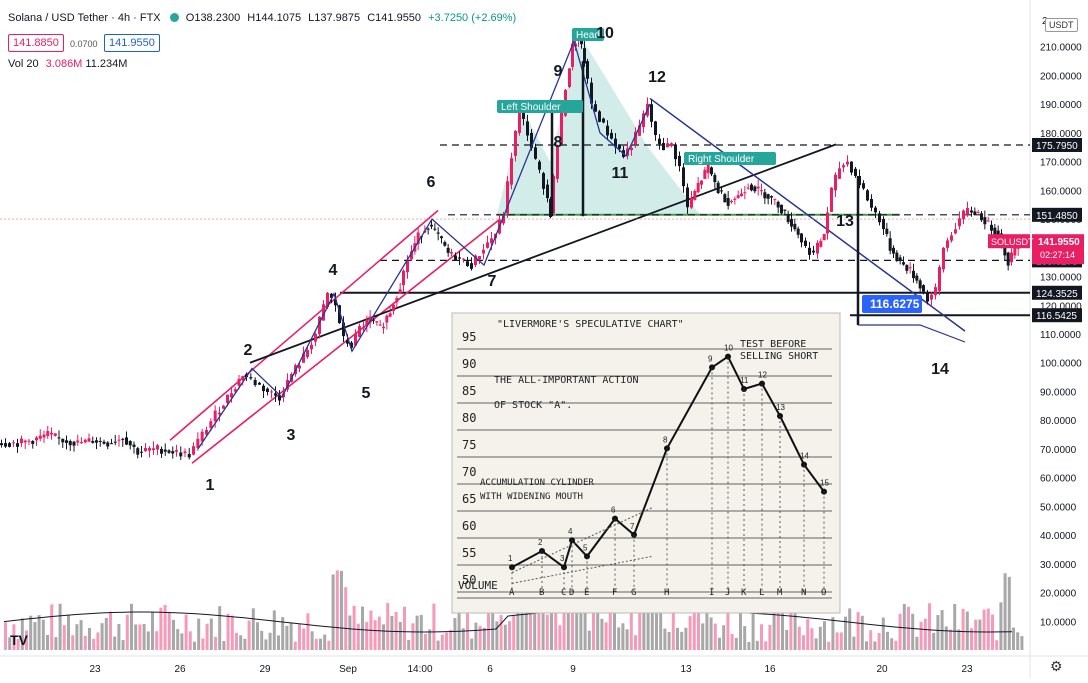 The image size is (1088, 683). I want to click on wave-number-label: 12, so click(657, 77).